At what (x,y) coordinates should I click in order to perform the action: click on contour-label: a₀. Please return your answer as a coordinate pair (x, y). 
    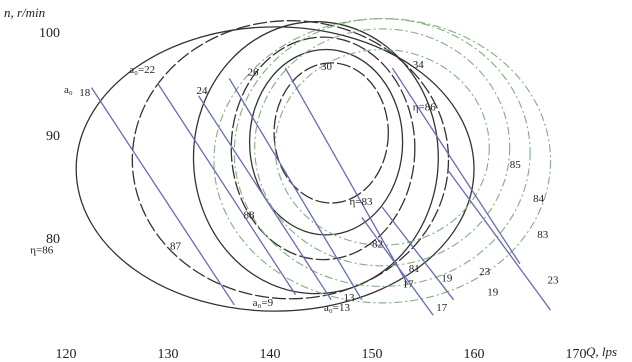
    Looking at the image, I should click on (68, 90).